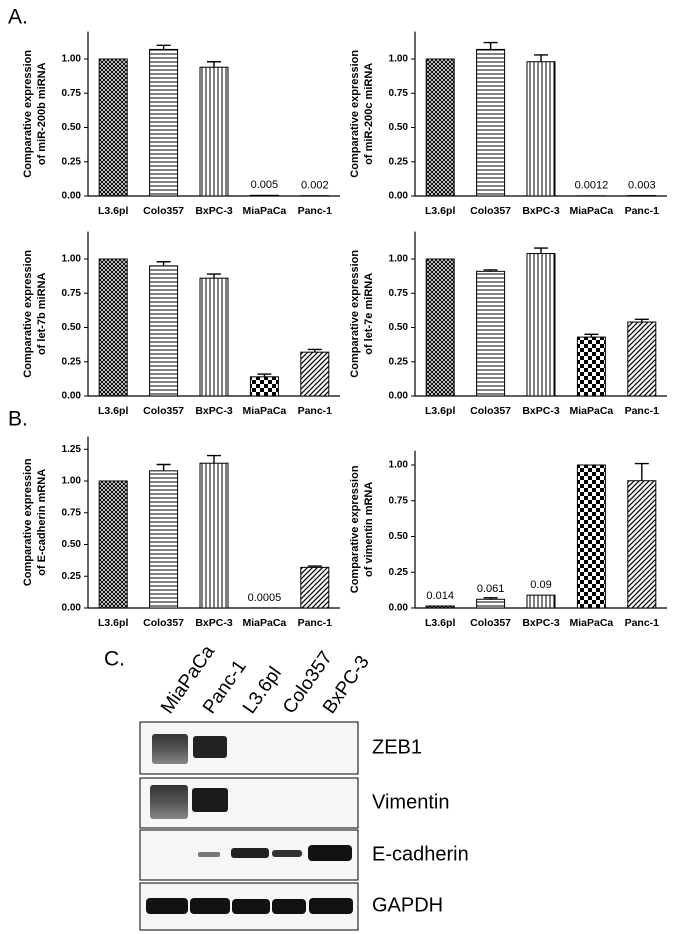 This screenshot has height=934, width=690. Describe the element at coordinates (369, 114) in the screenshot. I see `y-axis-label: of miR-200c miRNA` at that location.